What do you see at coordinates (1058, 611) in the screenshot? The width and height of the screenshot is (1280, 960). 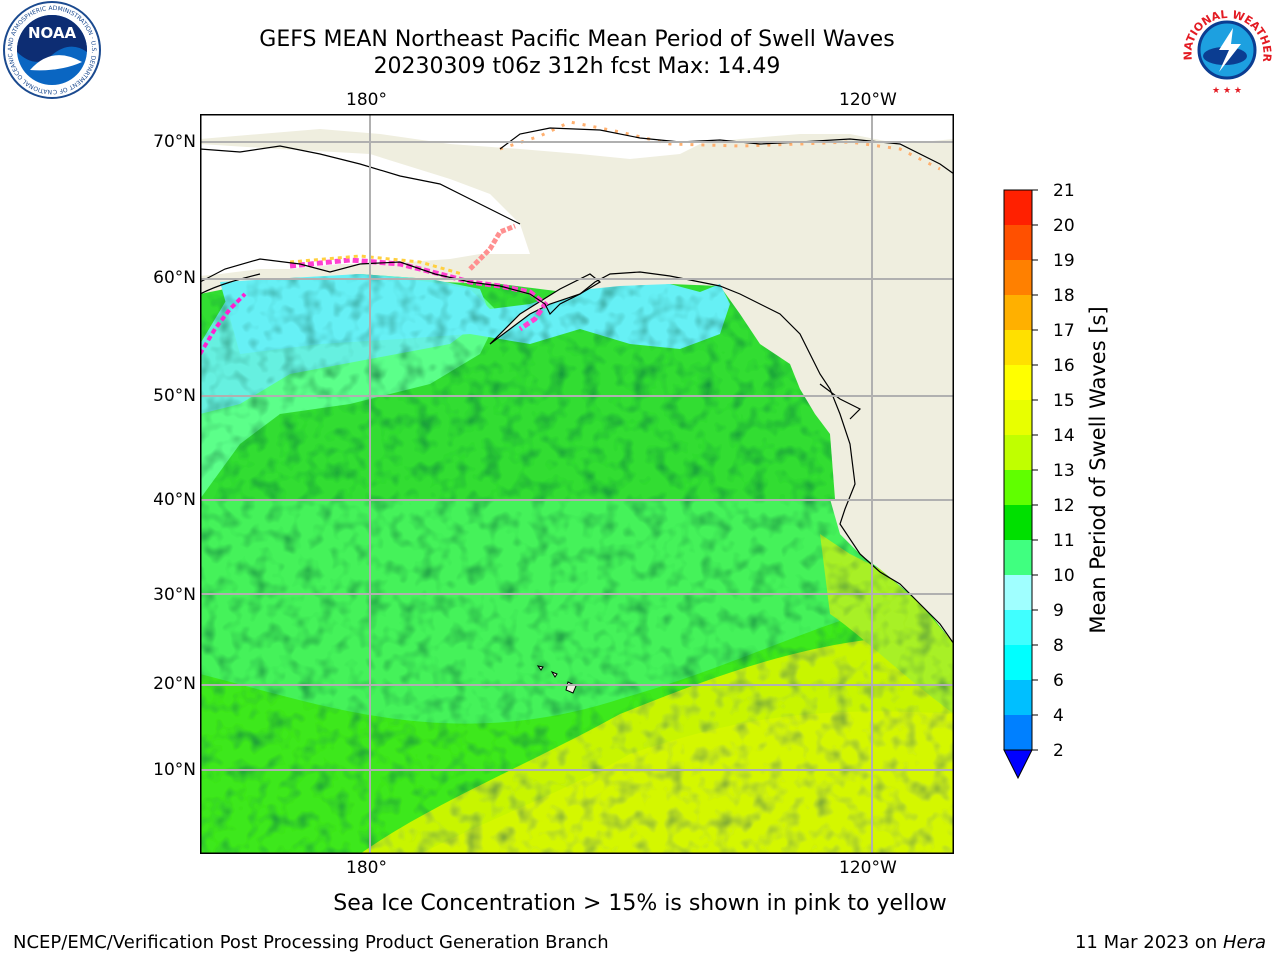 I see `colorbar-tick-label: 9` at bounding box center [1058, 611].